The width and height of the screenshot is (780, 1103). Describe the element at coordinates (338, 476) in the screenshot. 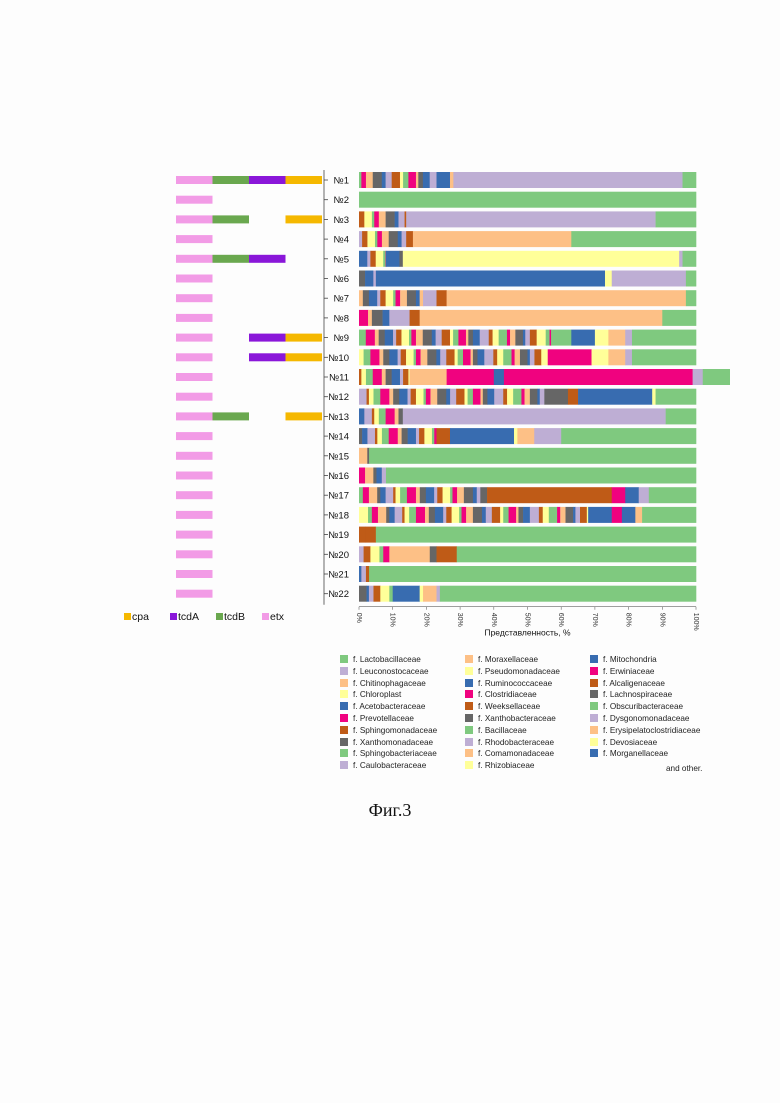

I see `row-label-16: №16` at that location.